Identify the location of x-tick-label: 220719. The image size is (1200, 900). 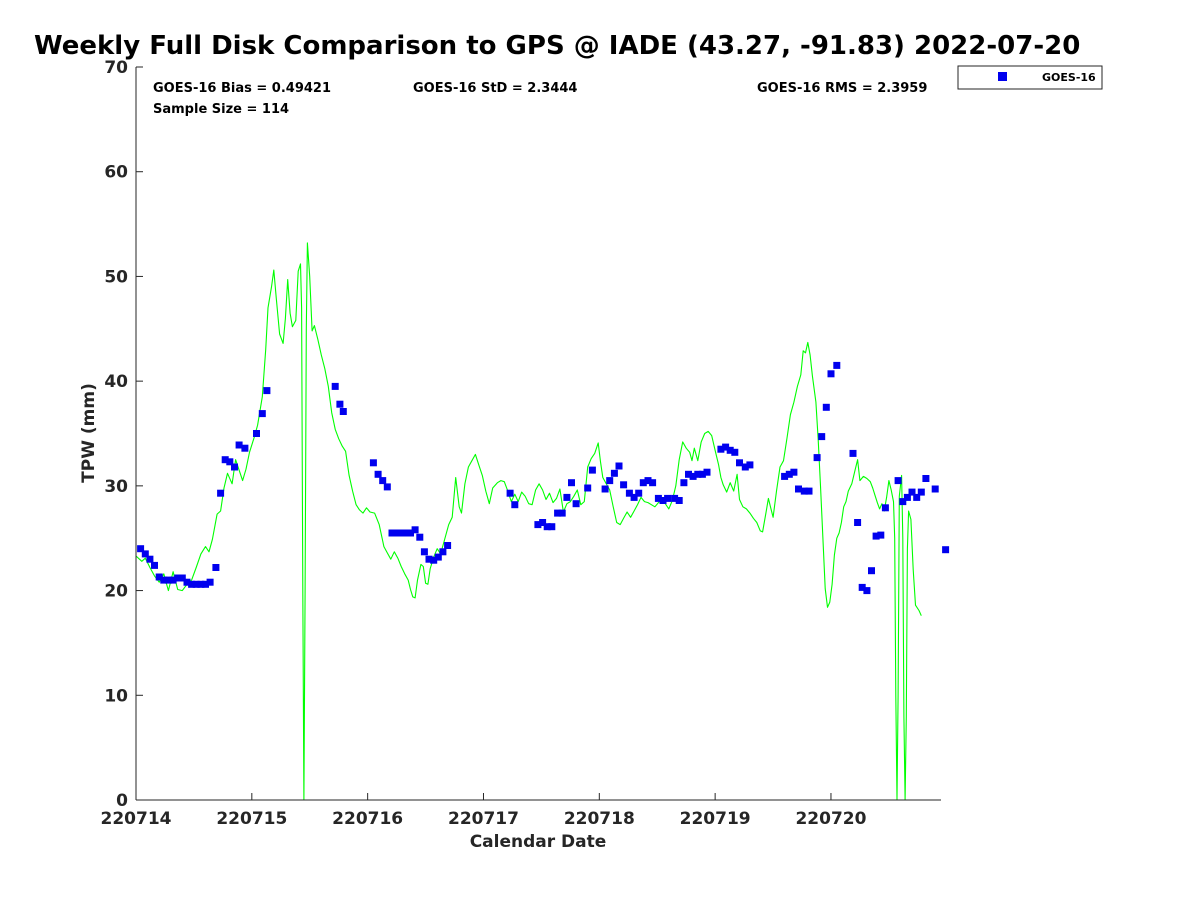
(715, 819).